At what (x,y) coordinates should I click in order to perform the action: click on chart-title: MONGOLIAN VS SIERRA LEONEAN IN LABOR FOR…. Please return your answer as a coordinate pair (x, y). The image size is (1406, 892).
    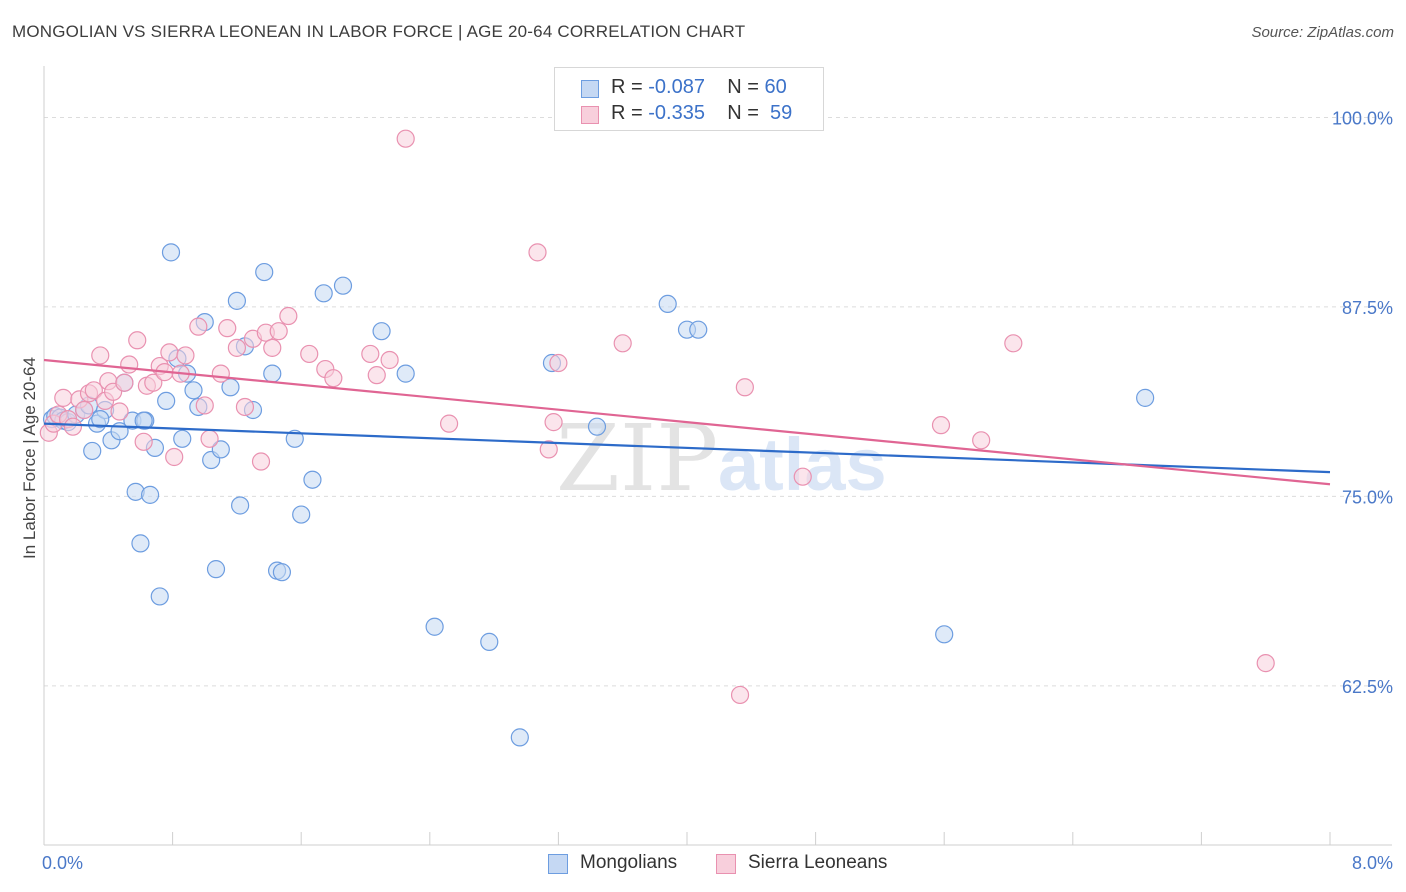
    Looking at the image, I should click on (379, 31).